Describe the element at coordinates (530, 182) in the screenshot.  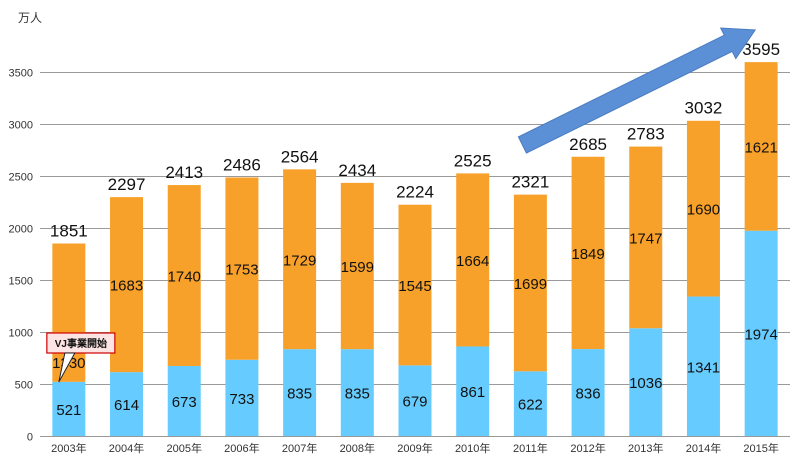
I see `total-label-2011年: 2321` at that location.